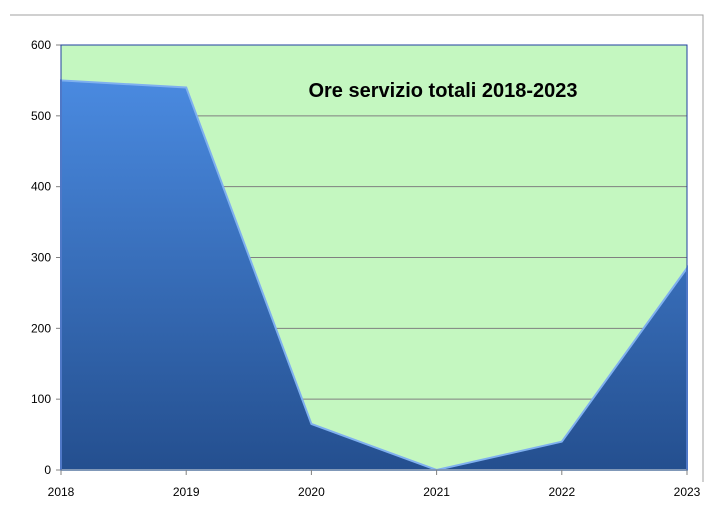 Image resolution: width=713 pixels, height=510 pixels. I want to click on y-tick-label: 600, so click(41, 45).